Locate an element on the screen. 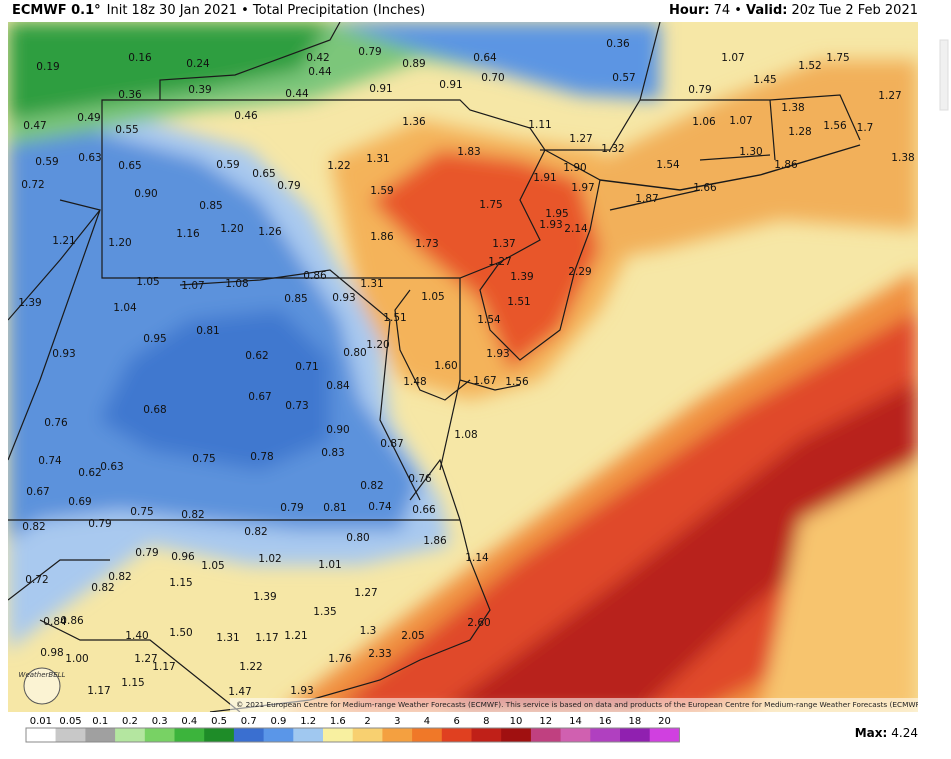 This screenshot has height=759, width=951. colorbar-label: 6 is located at coordinates (456, 721).